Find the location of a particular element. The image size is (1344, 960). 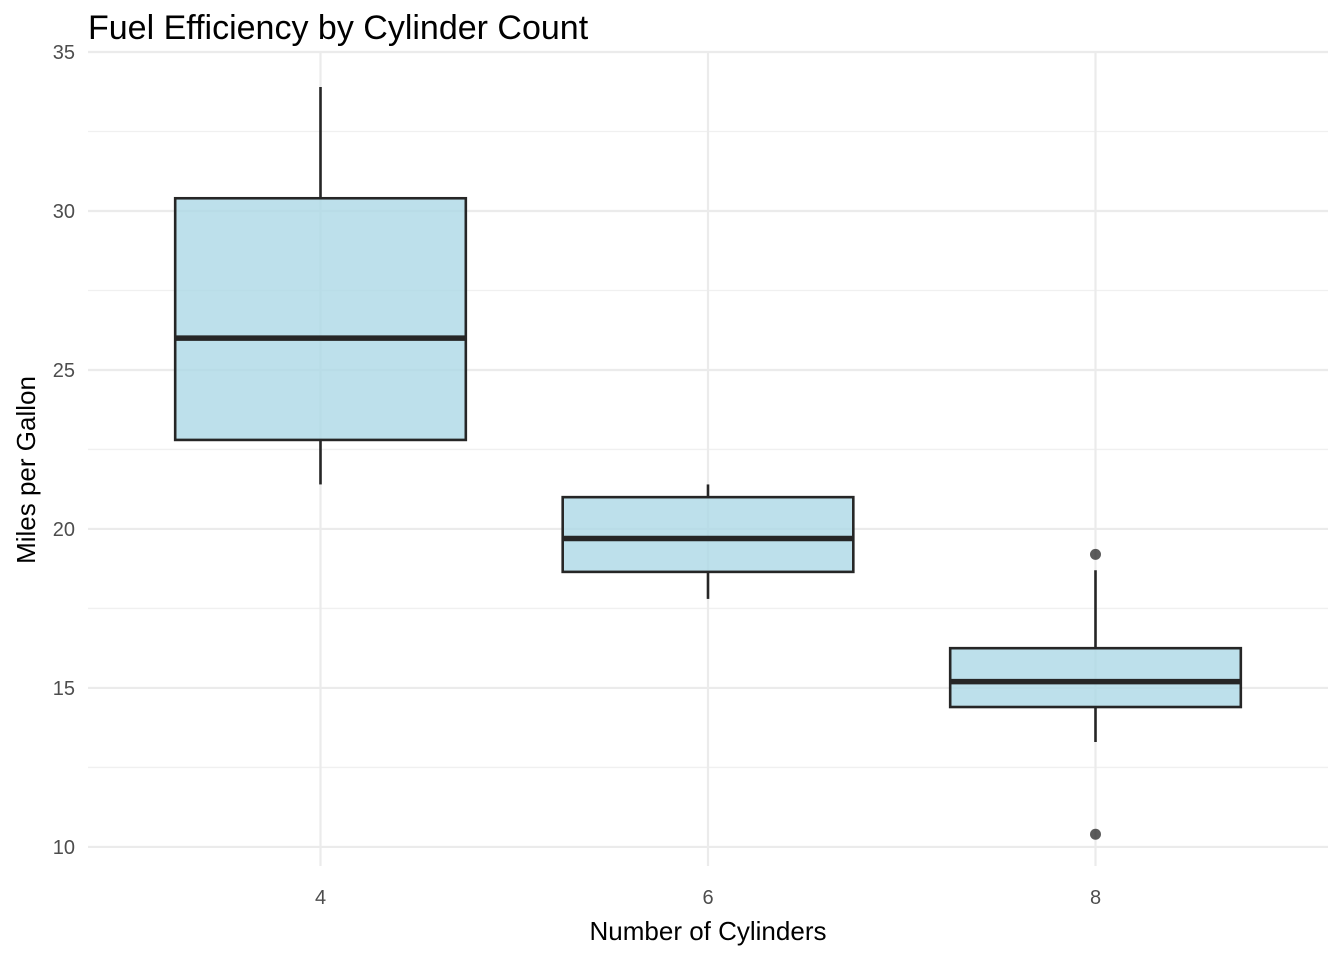

chart-title: Fuel Efficiency by Cylinder Count is located at coordinates (338, 28).